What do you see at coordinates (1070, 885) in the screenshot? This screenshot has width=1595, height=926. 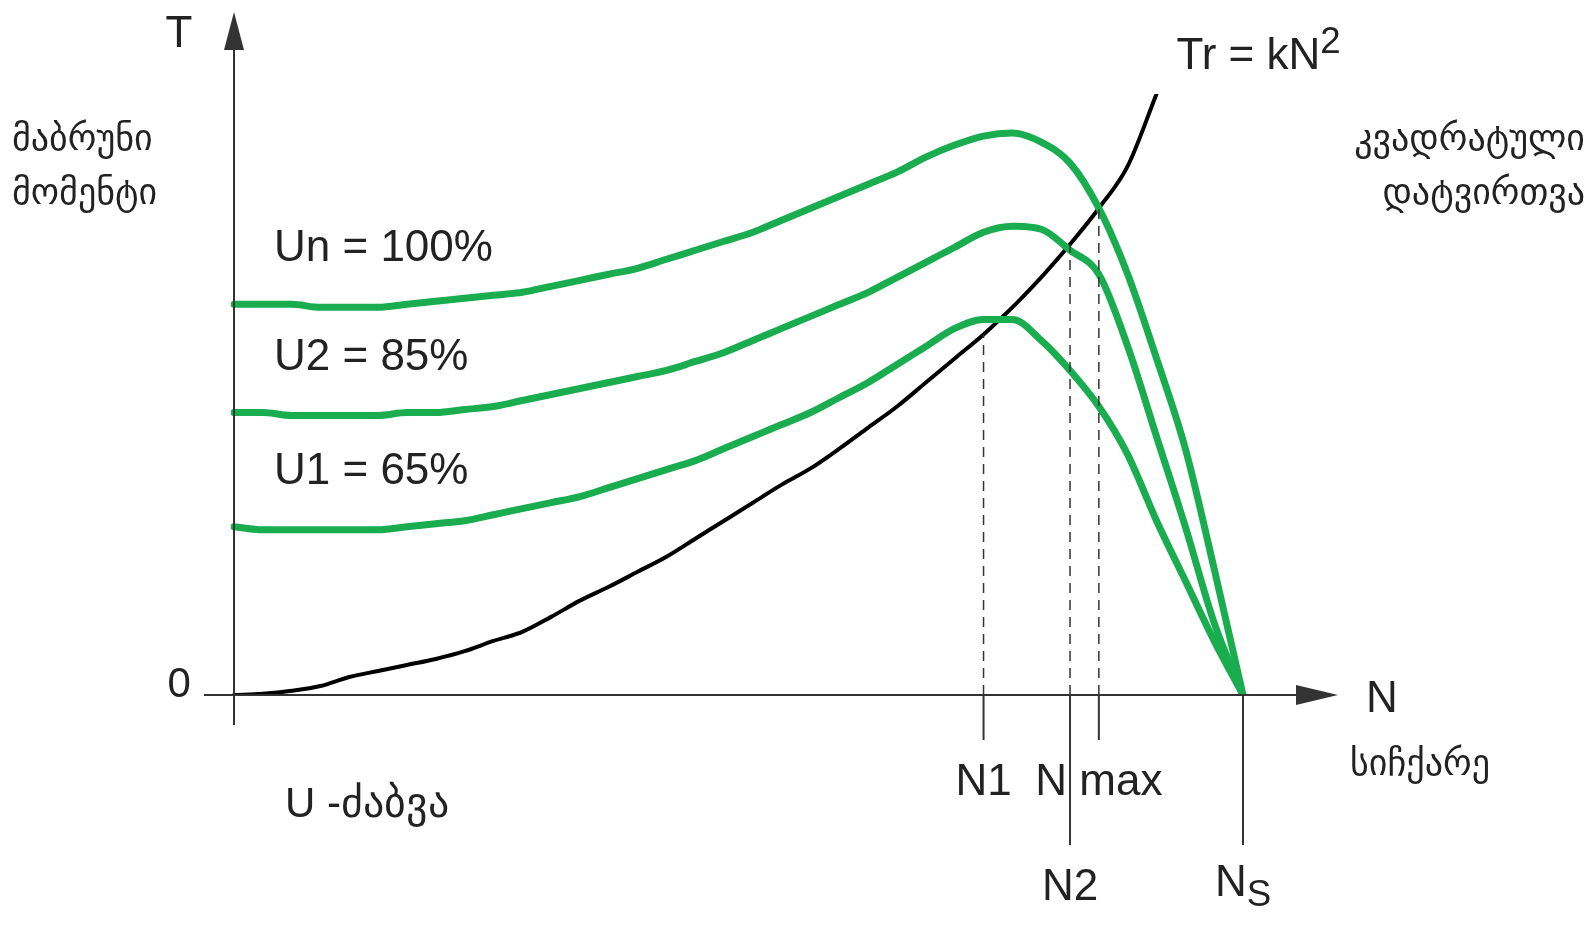 I see `x-tick-label: N2` at bounding box center [1070, 885].